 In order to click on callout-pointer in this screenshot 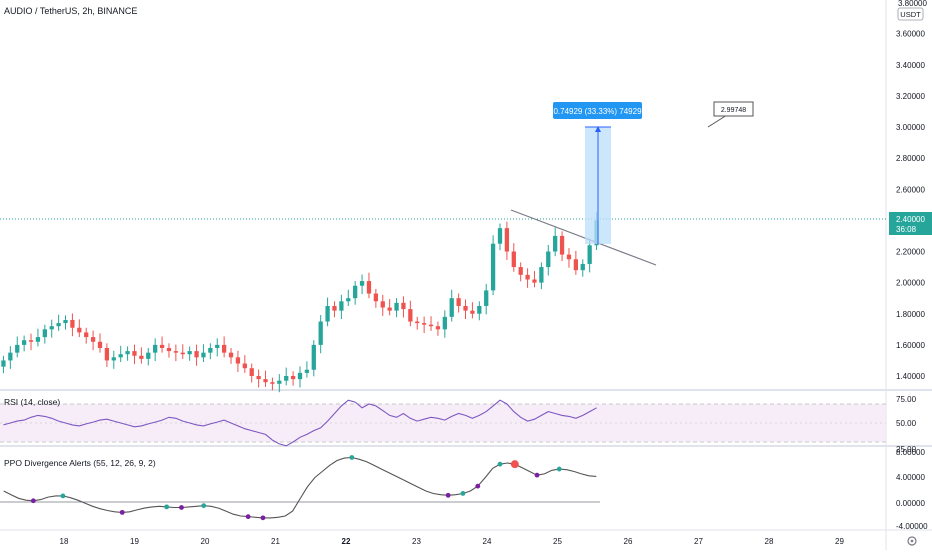, I will do `click(717, 121)`.